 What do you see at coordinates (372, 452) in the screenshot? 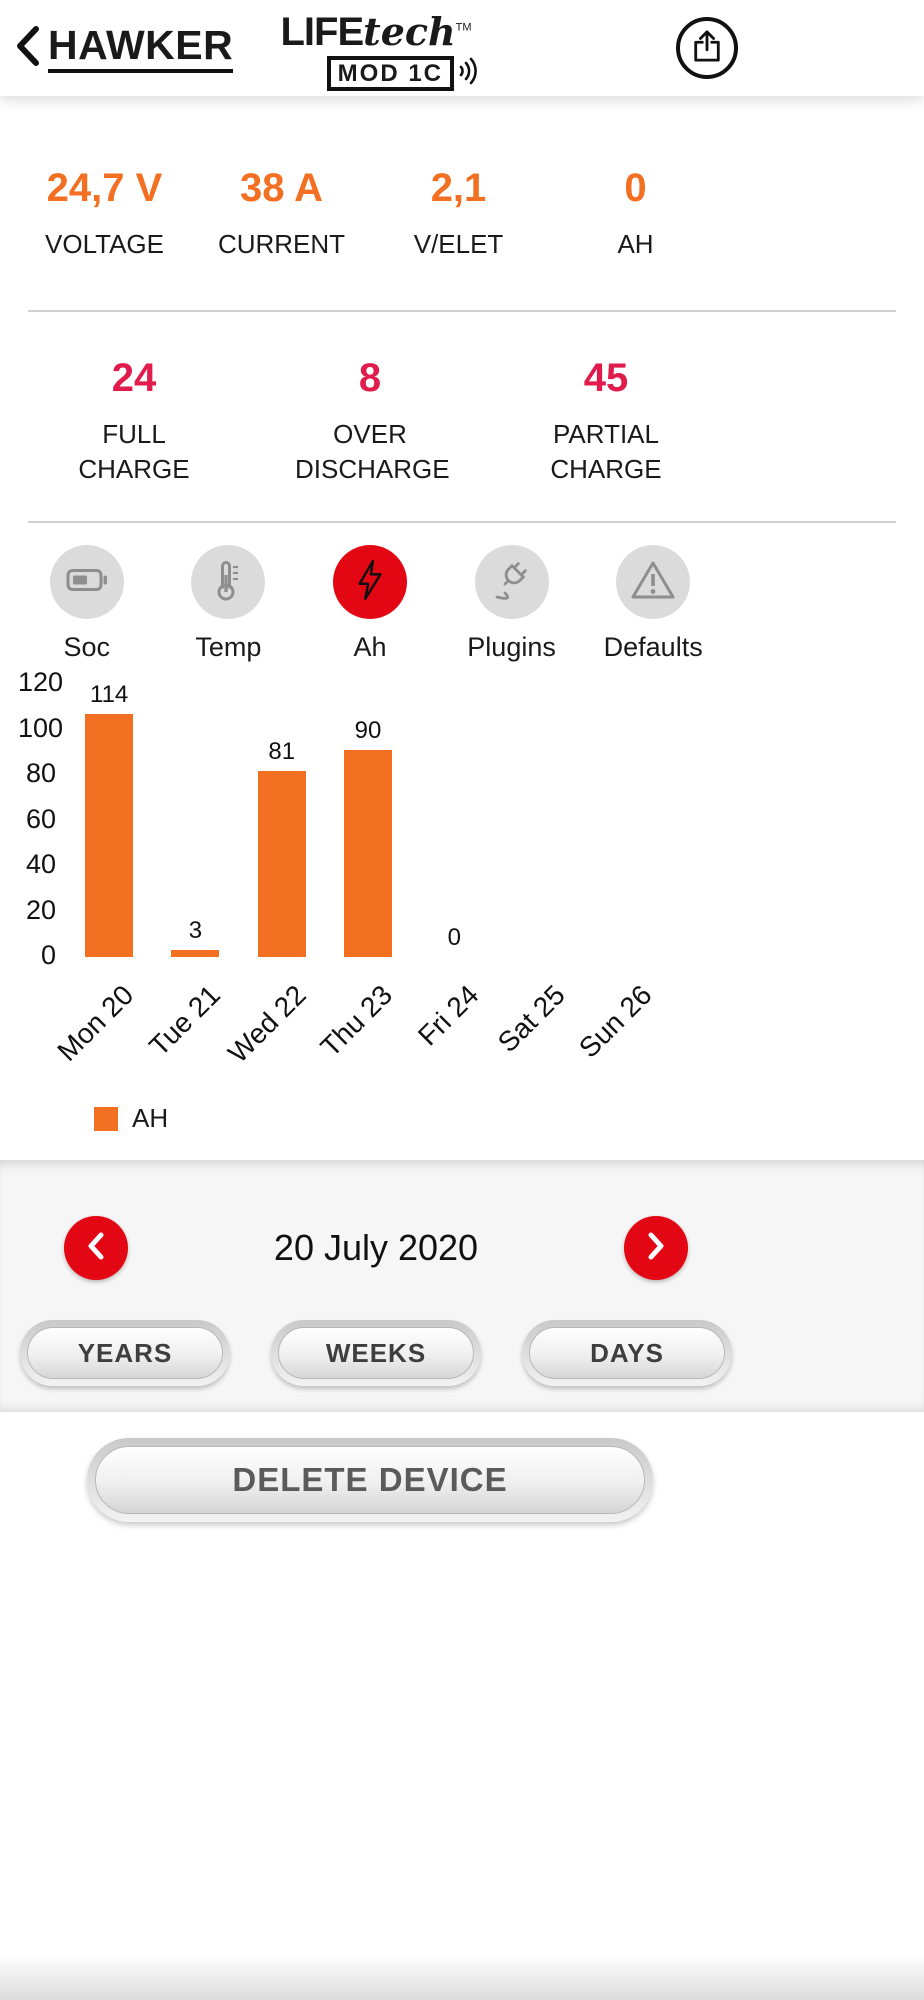
I see `stat-label: OVER DISCHARGE` at bounding box center [372, 452].